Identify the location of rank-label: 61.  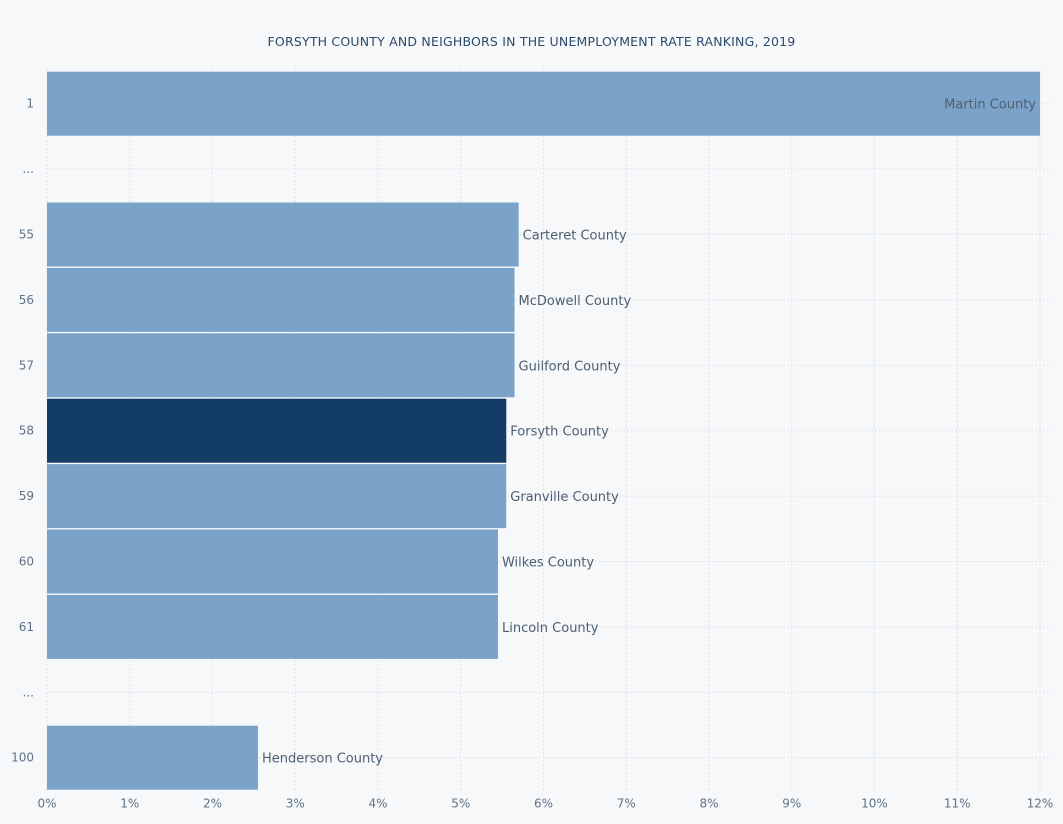
(26, 627).